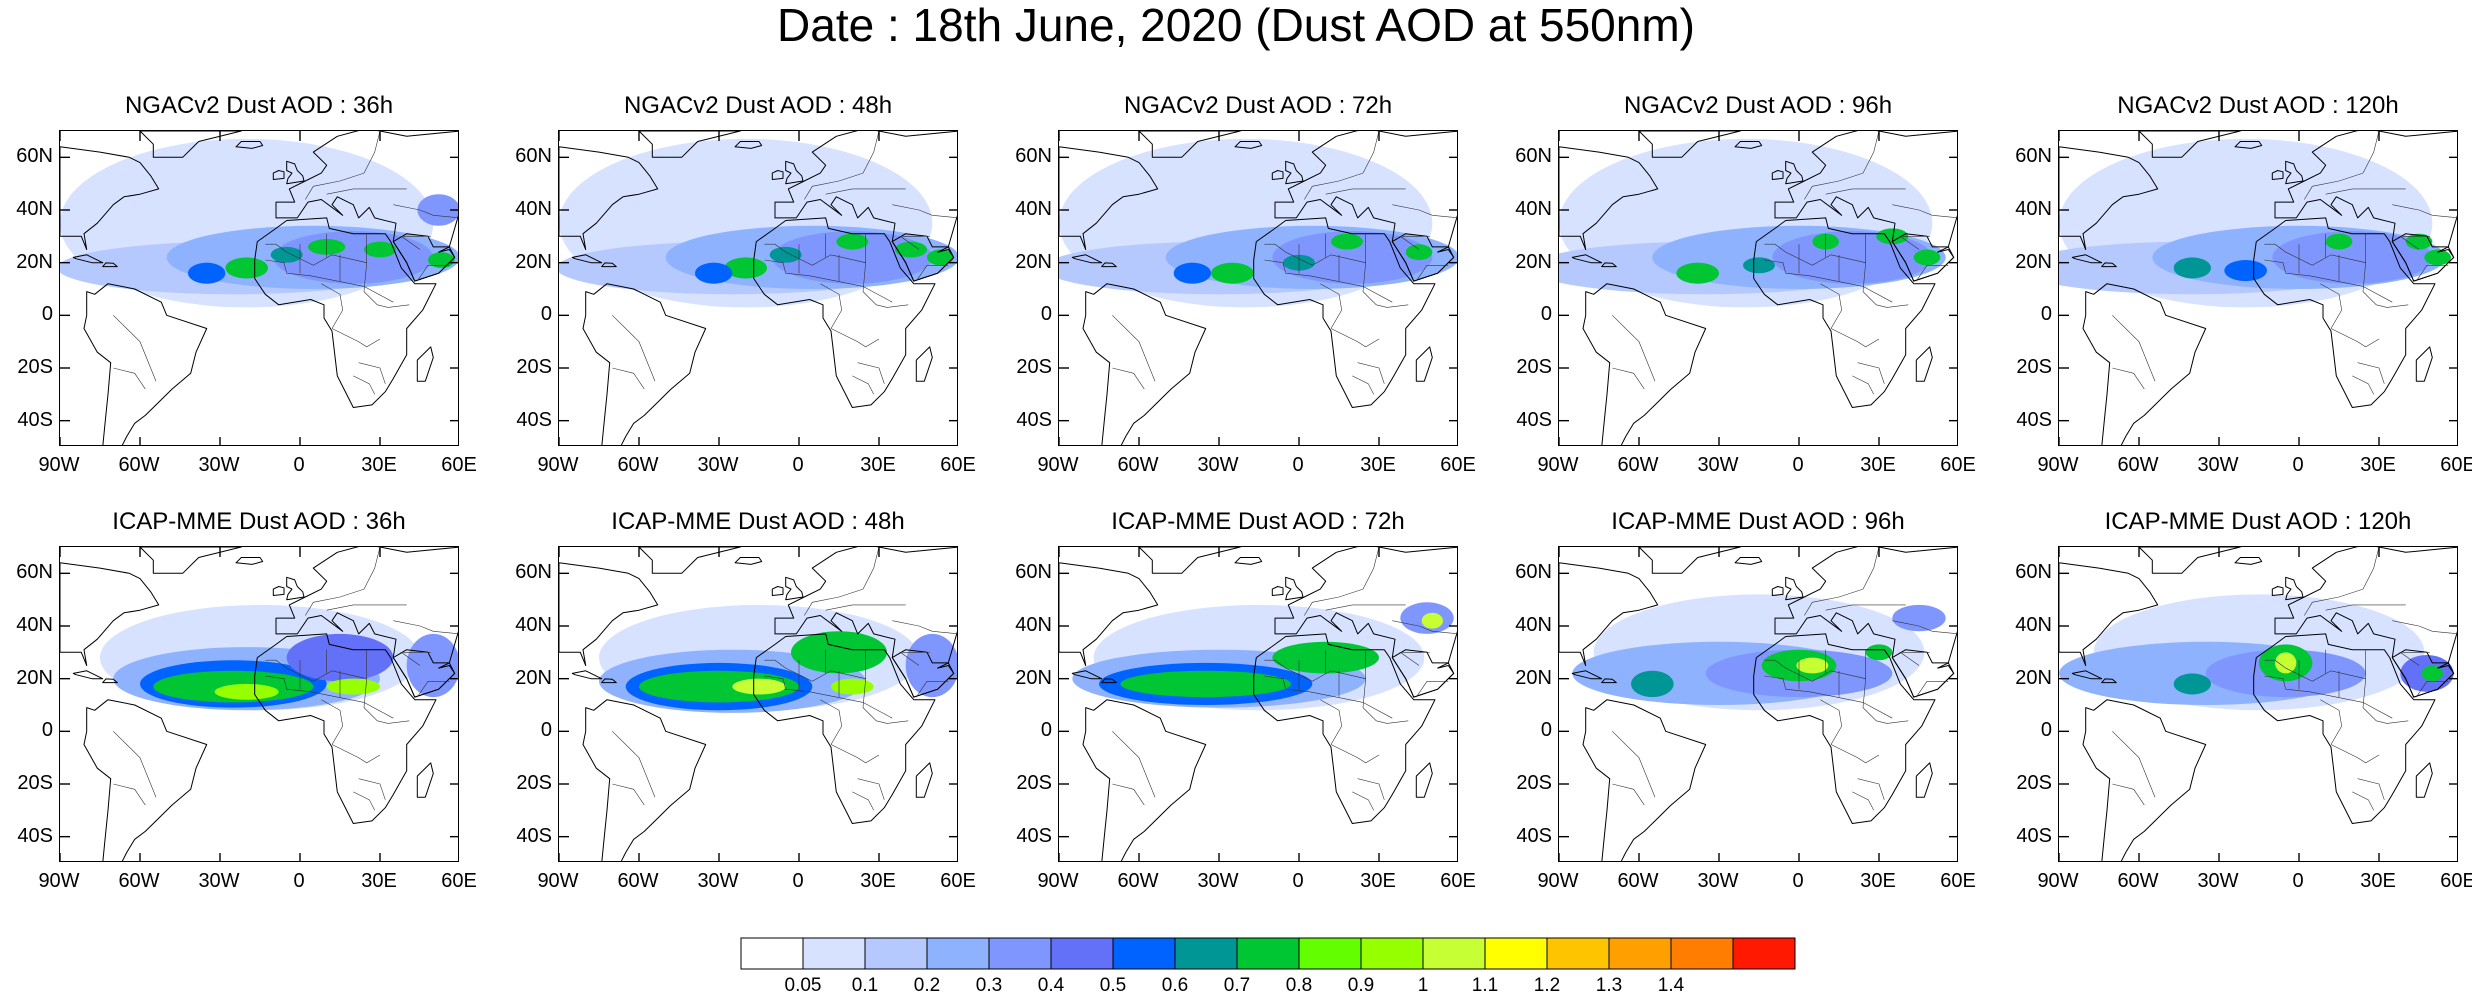 Image resolution: width=2472 pixels, height=997 pixels. What do you see at coordinates (1051, 985) in the screenshot?
I see `colorbar-label: 0.4` at bounding box center [1051, 985].